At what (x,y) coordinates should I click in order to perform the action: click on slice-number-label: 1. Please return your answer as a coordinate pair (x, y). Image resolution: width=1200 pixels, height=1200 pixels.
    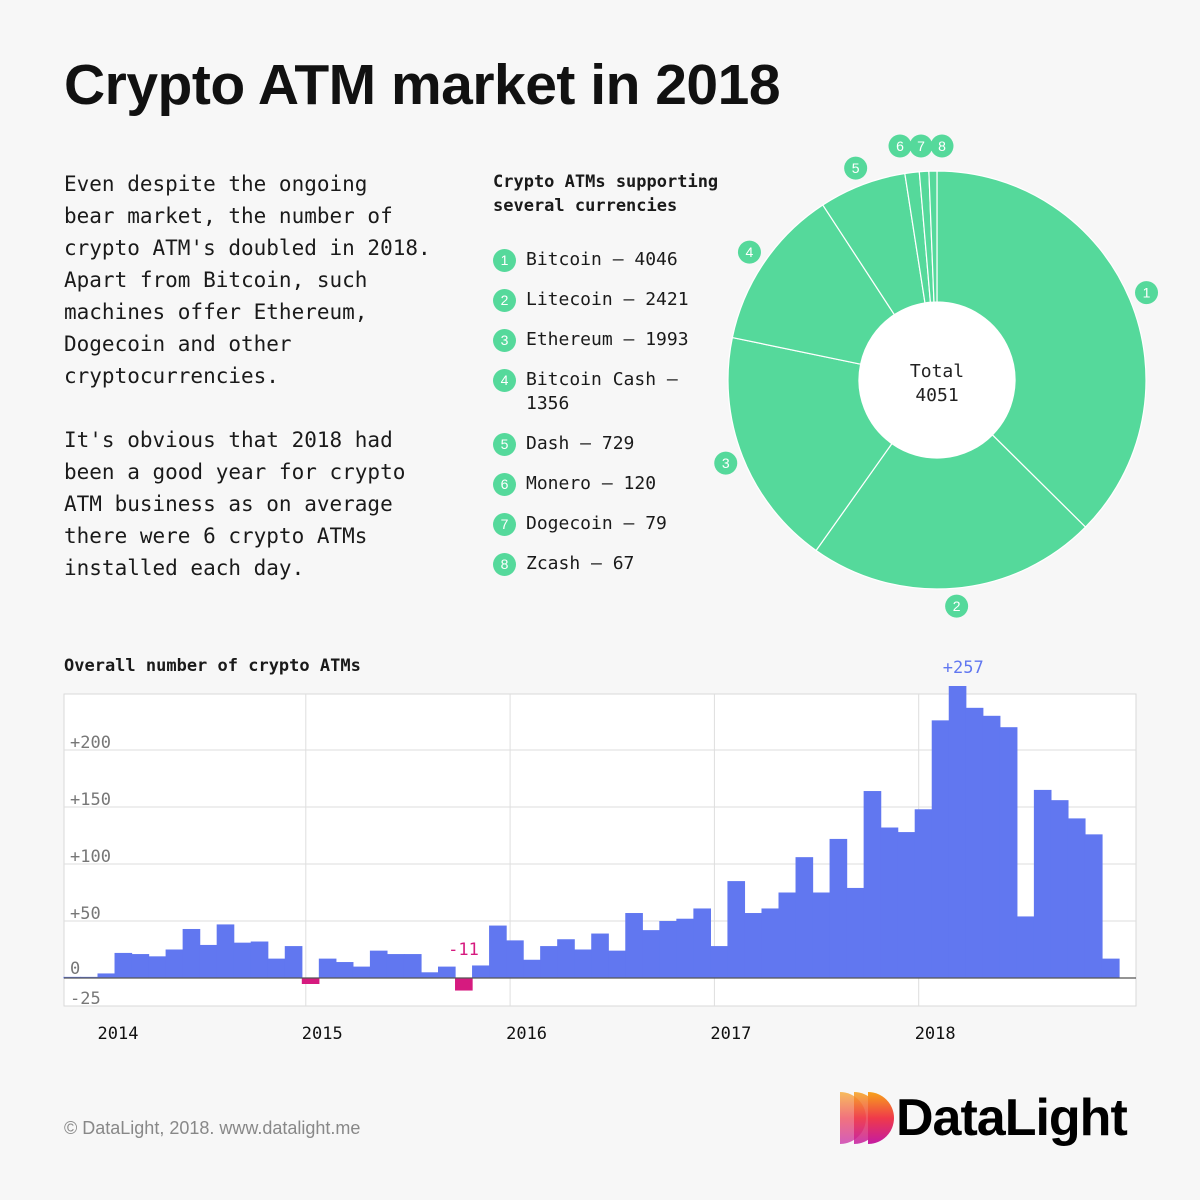
    Looking at the image, I should click on (1147, 293).